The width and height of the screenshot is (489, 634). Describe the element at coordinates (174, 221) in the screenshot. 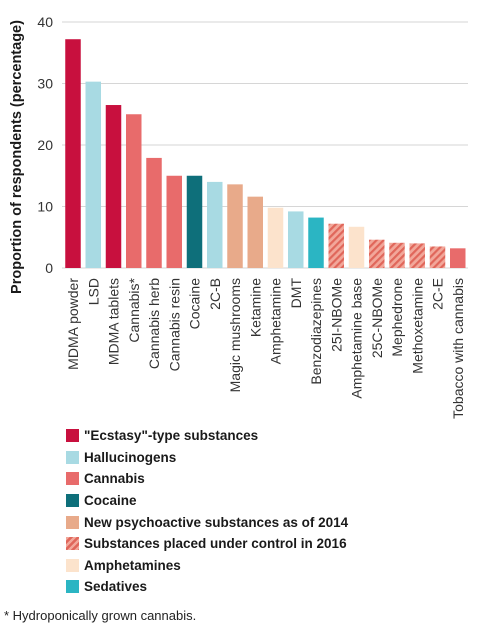

I see `bar-cannabis-resin` at that location.